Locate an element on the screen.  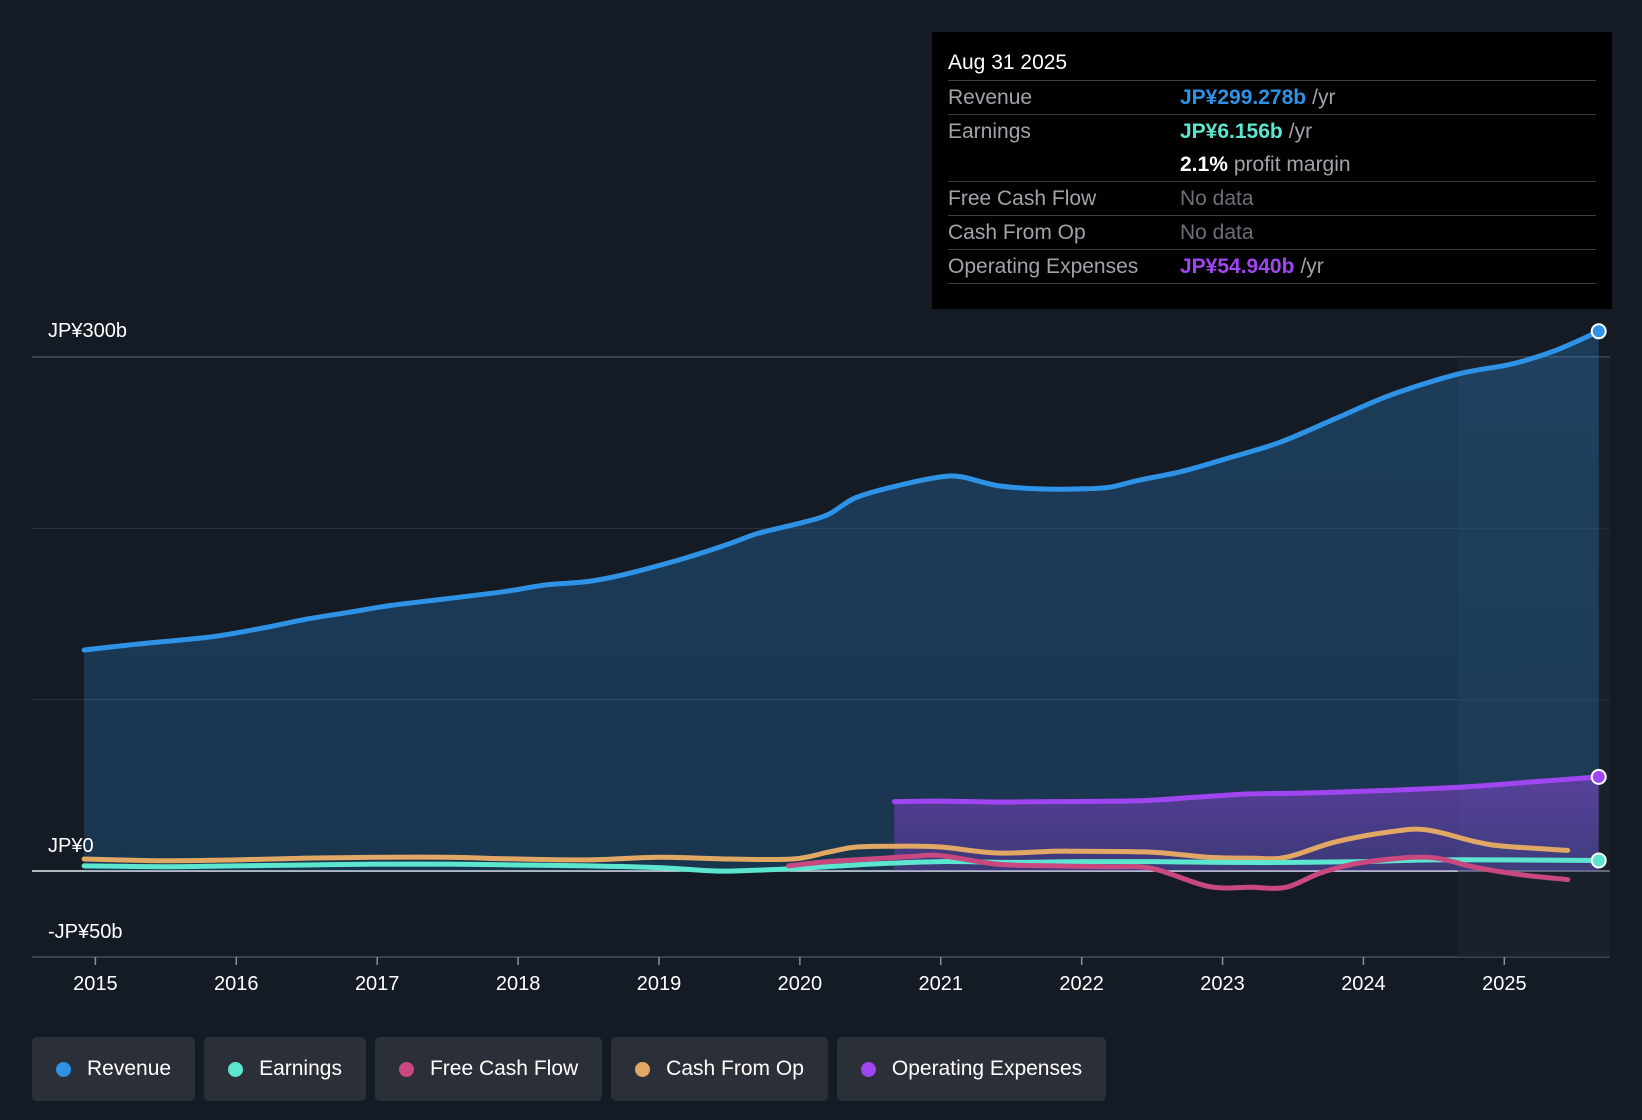
tooltip-unit: profit margin is located at coordinates (1292, 164).